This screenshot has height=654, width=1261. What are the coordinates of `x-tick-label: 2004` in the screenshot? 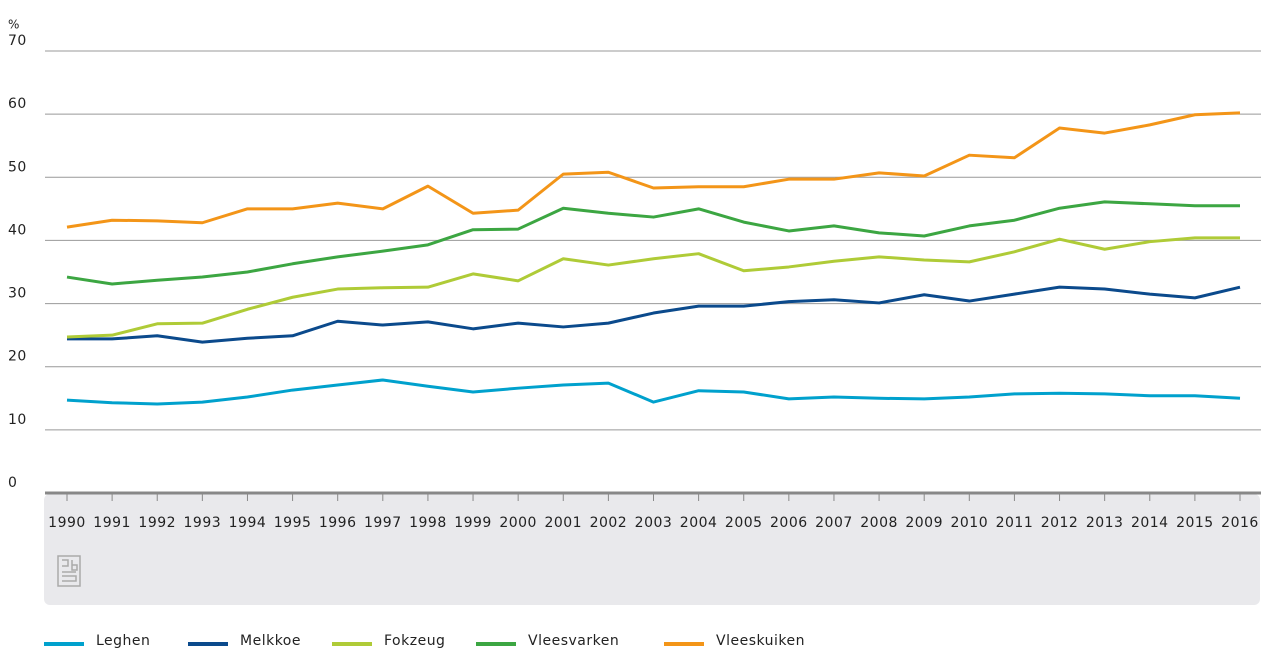 It's located at (699, 523).